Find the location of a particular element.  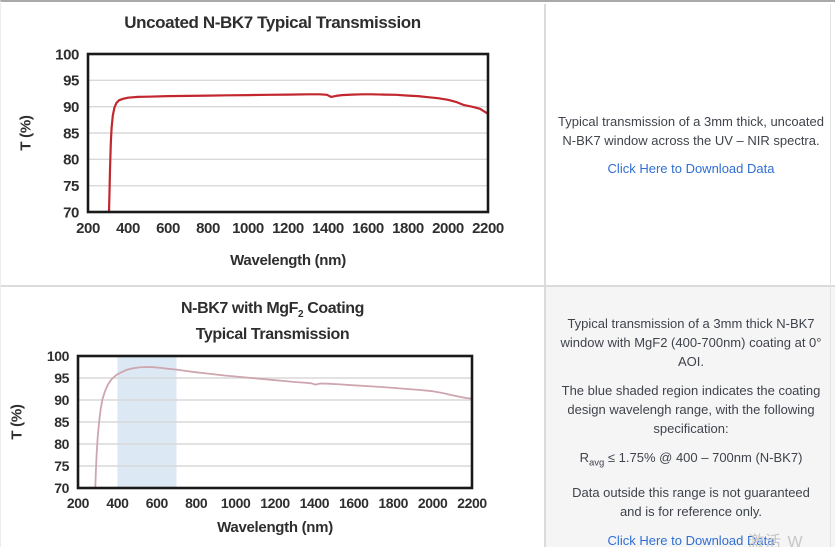

reflectance-spec: Ravg ≤ 1.75% @ 400 – 700nm (N-BK7) is located at coordinates (691, 460).